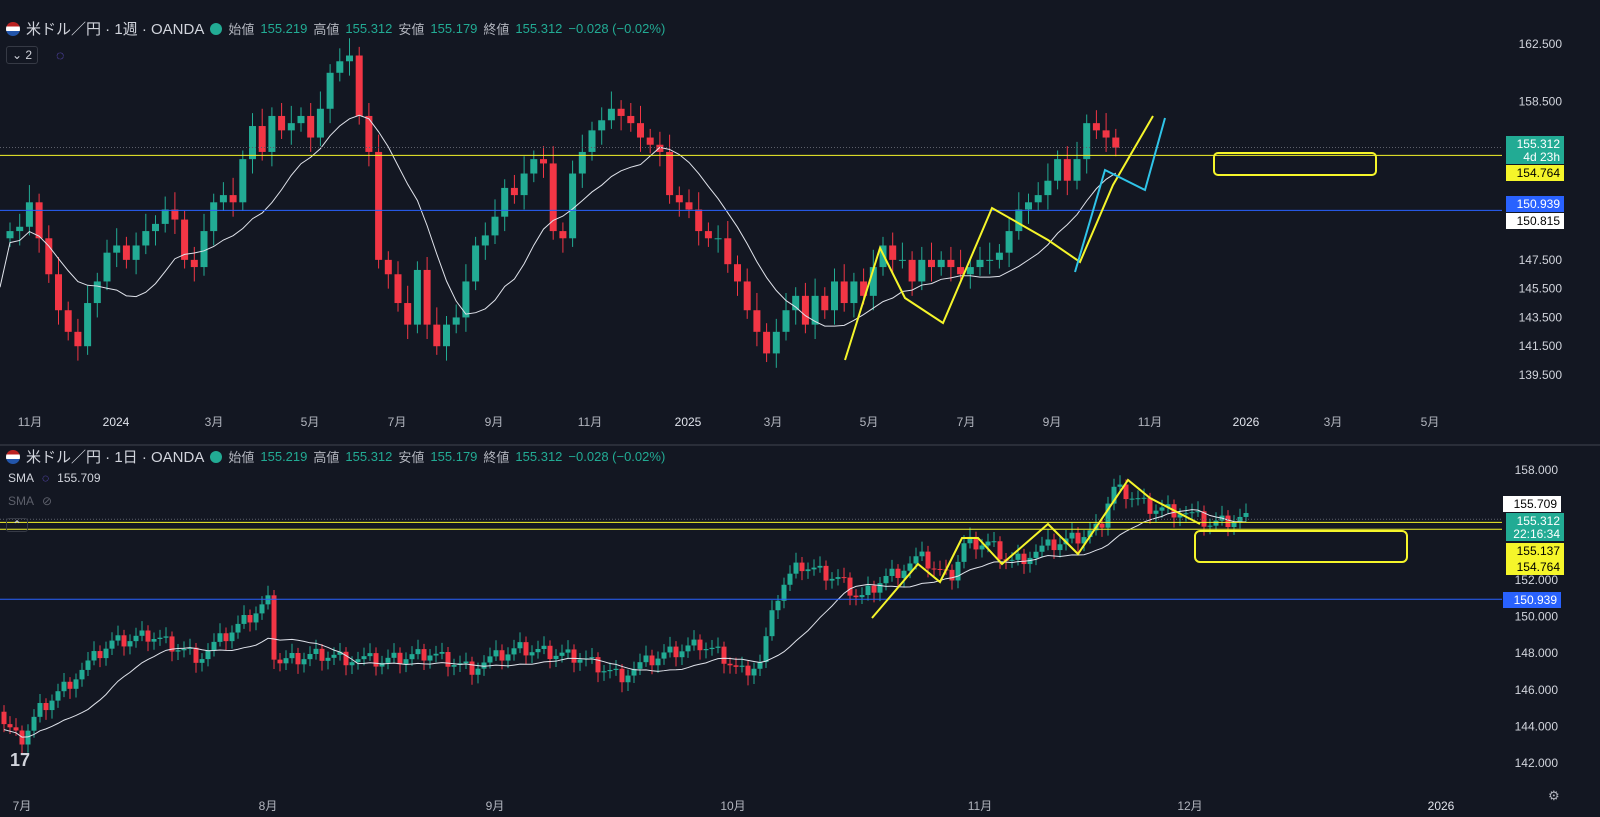 This screenshot has height=817, width=1600. Describe the element at coordinates (495, 806) in the screenshot. I see `x-tick-label: 9月` at that location.